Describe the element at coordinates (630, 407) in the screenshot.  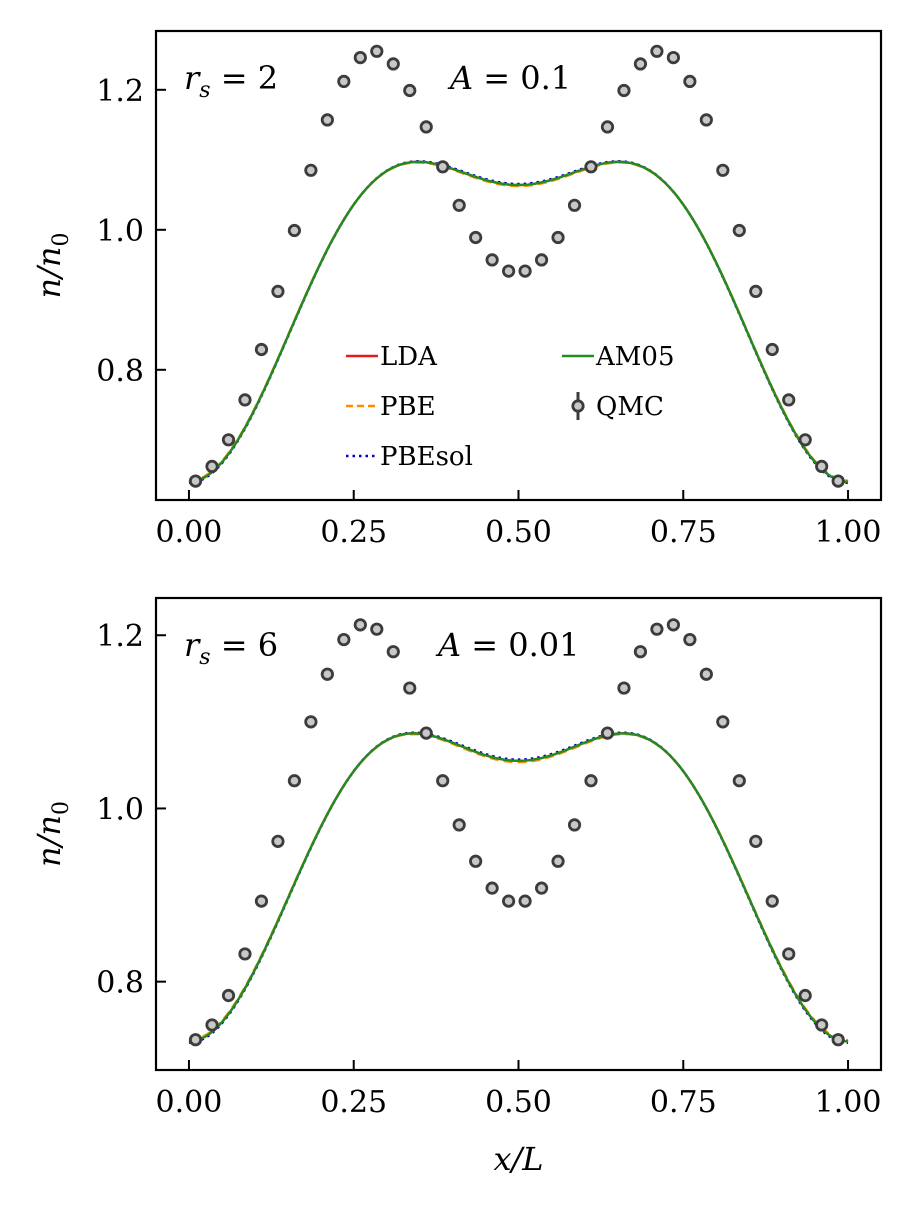
I see `legend-label: QMC` at that location.